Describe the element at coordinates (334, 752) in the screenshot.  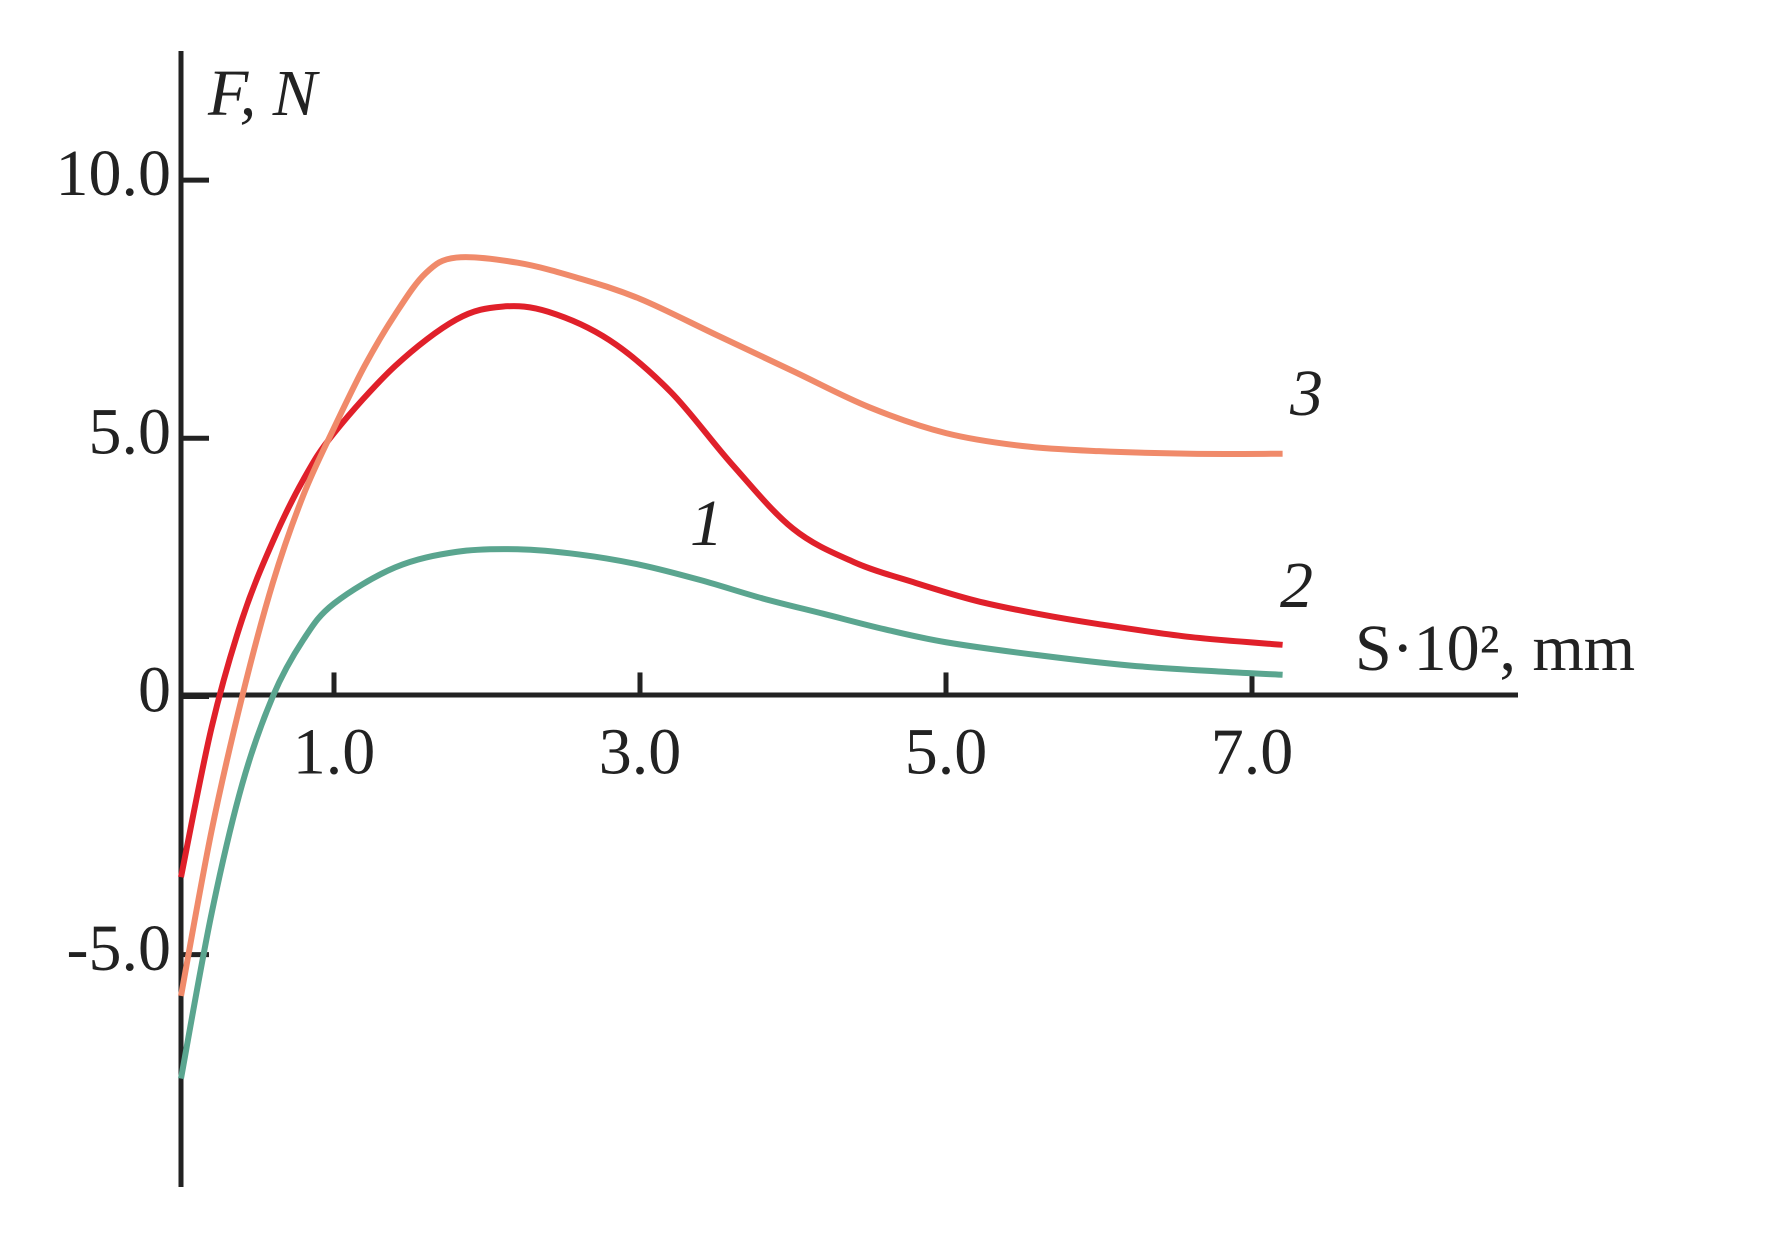
I see `x-tick-label: 1.0` at that location.